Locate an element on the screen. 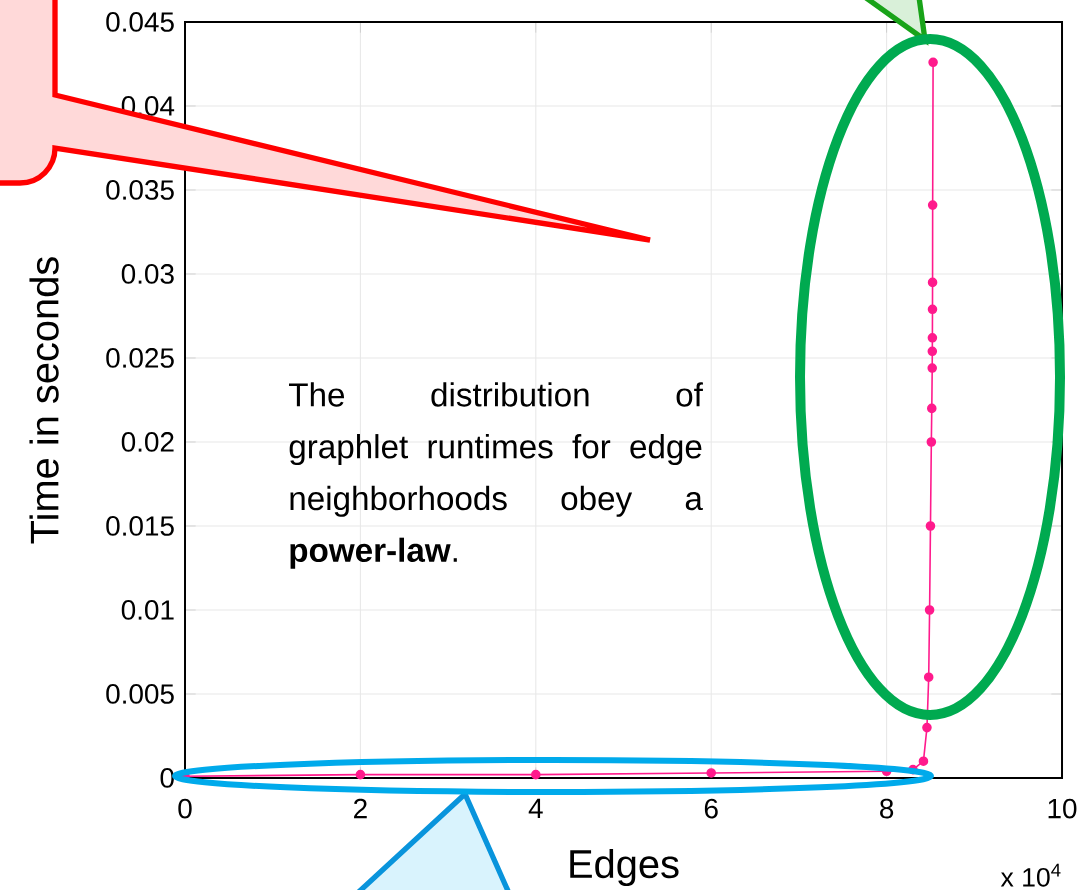  y-axis-title: Time in seconds is located at coordinates (44, 400).